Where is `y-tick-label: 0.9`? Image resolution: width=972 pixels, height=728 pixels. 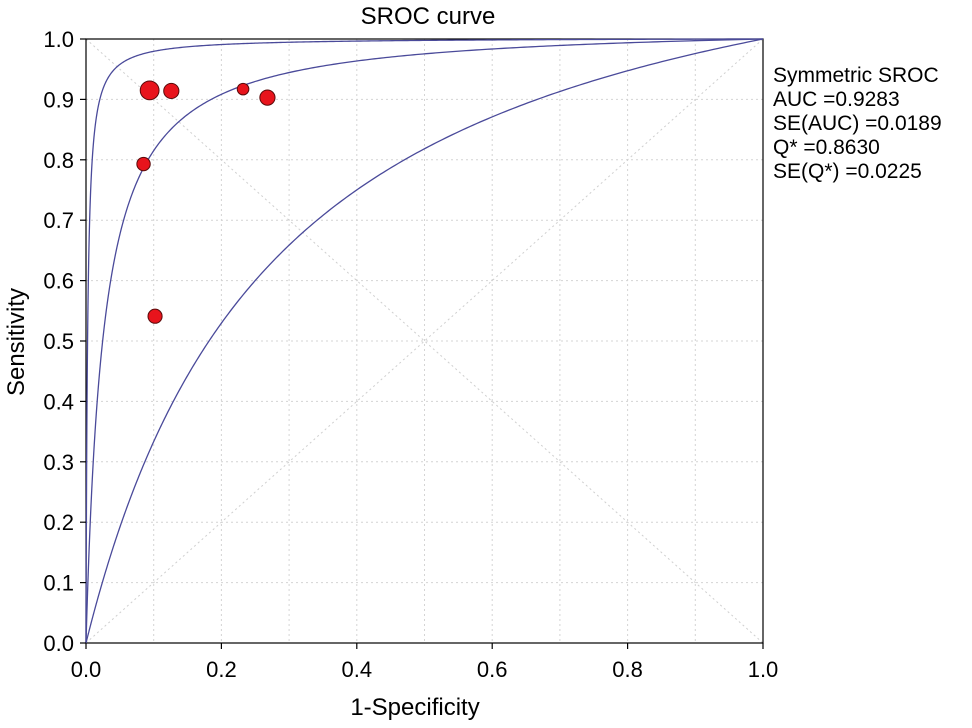 y-tick-label: 0.9 is located at coordinates (58, 99).